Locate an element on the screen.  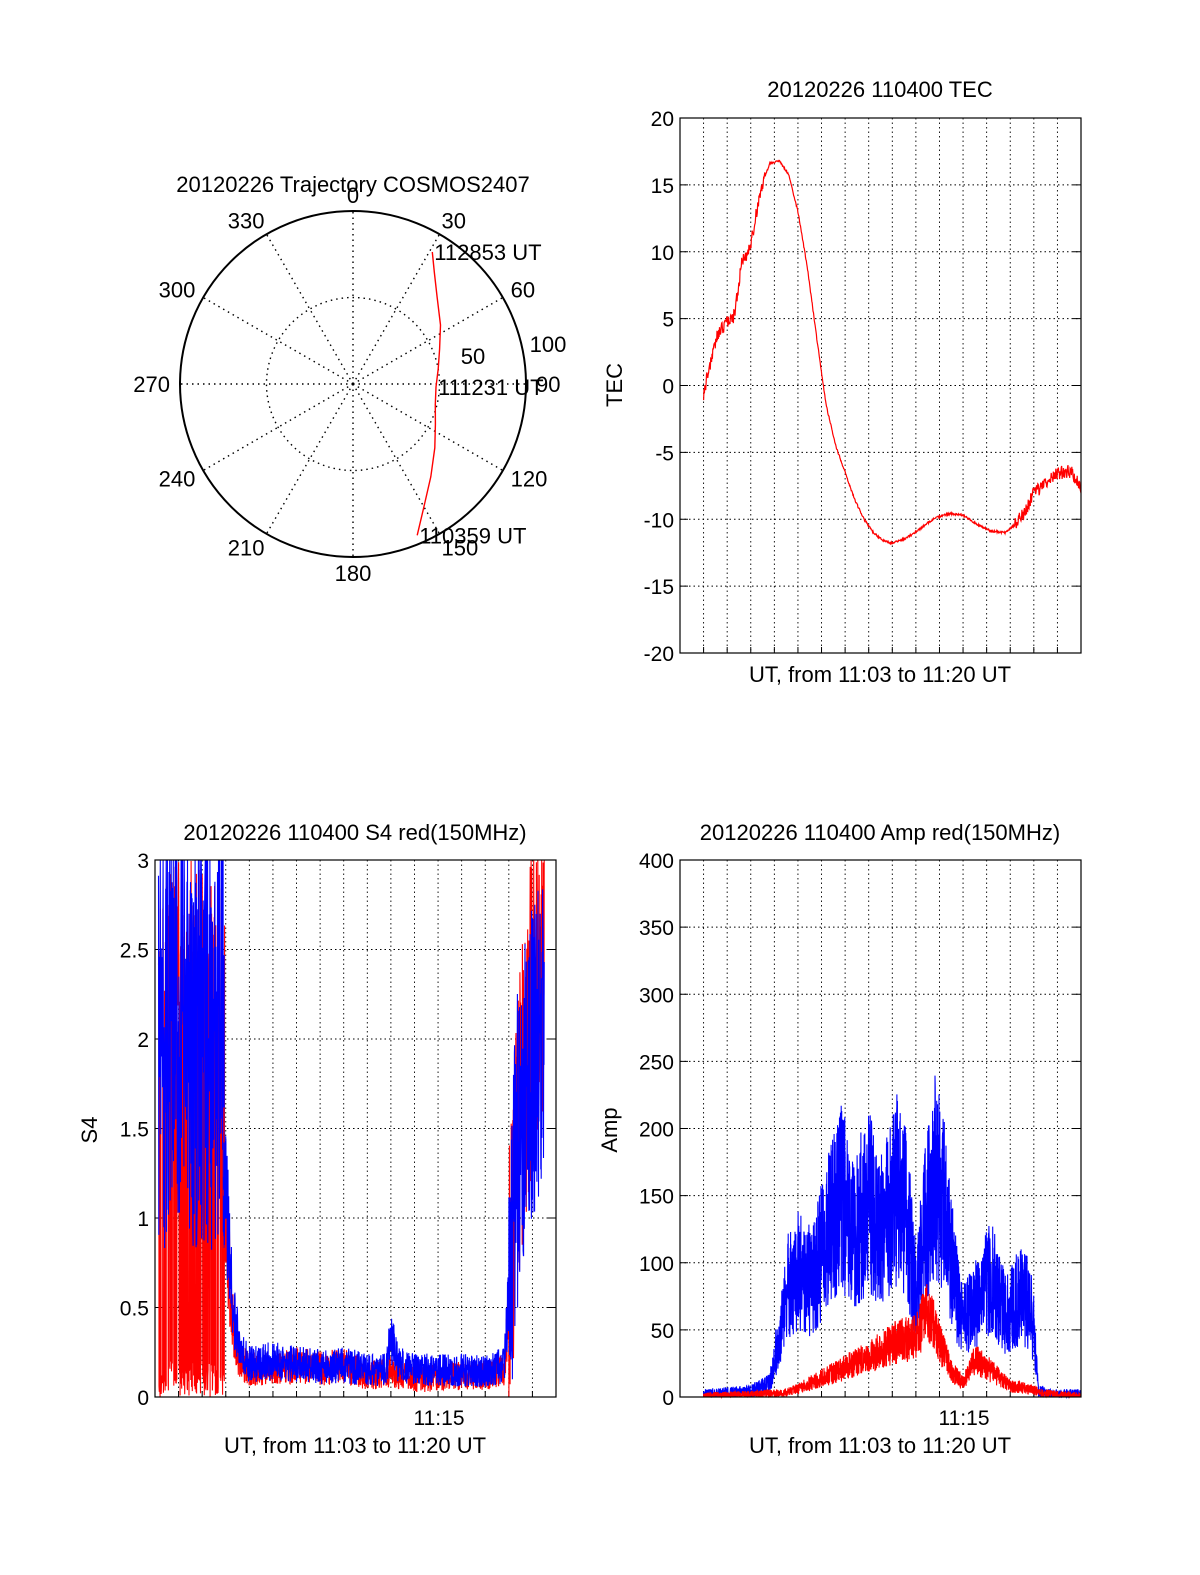
y-tick-label: 2 is located at coordinates (143, 1040).